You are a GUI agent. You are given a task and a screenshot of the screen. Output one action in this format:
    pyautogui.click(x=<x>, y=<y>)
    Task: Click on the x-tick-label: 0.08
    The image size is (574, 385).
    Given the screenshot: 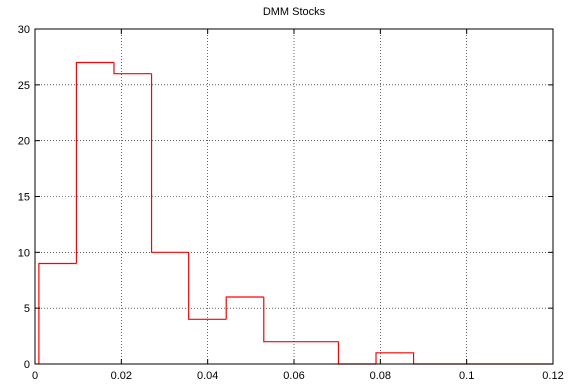 What is the action you would take?
    pyautogui.click(x=380, y=376)
    